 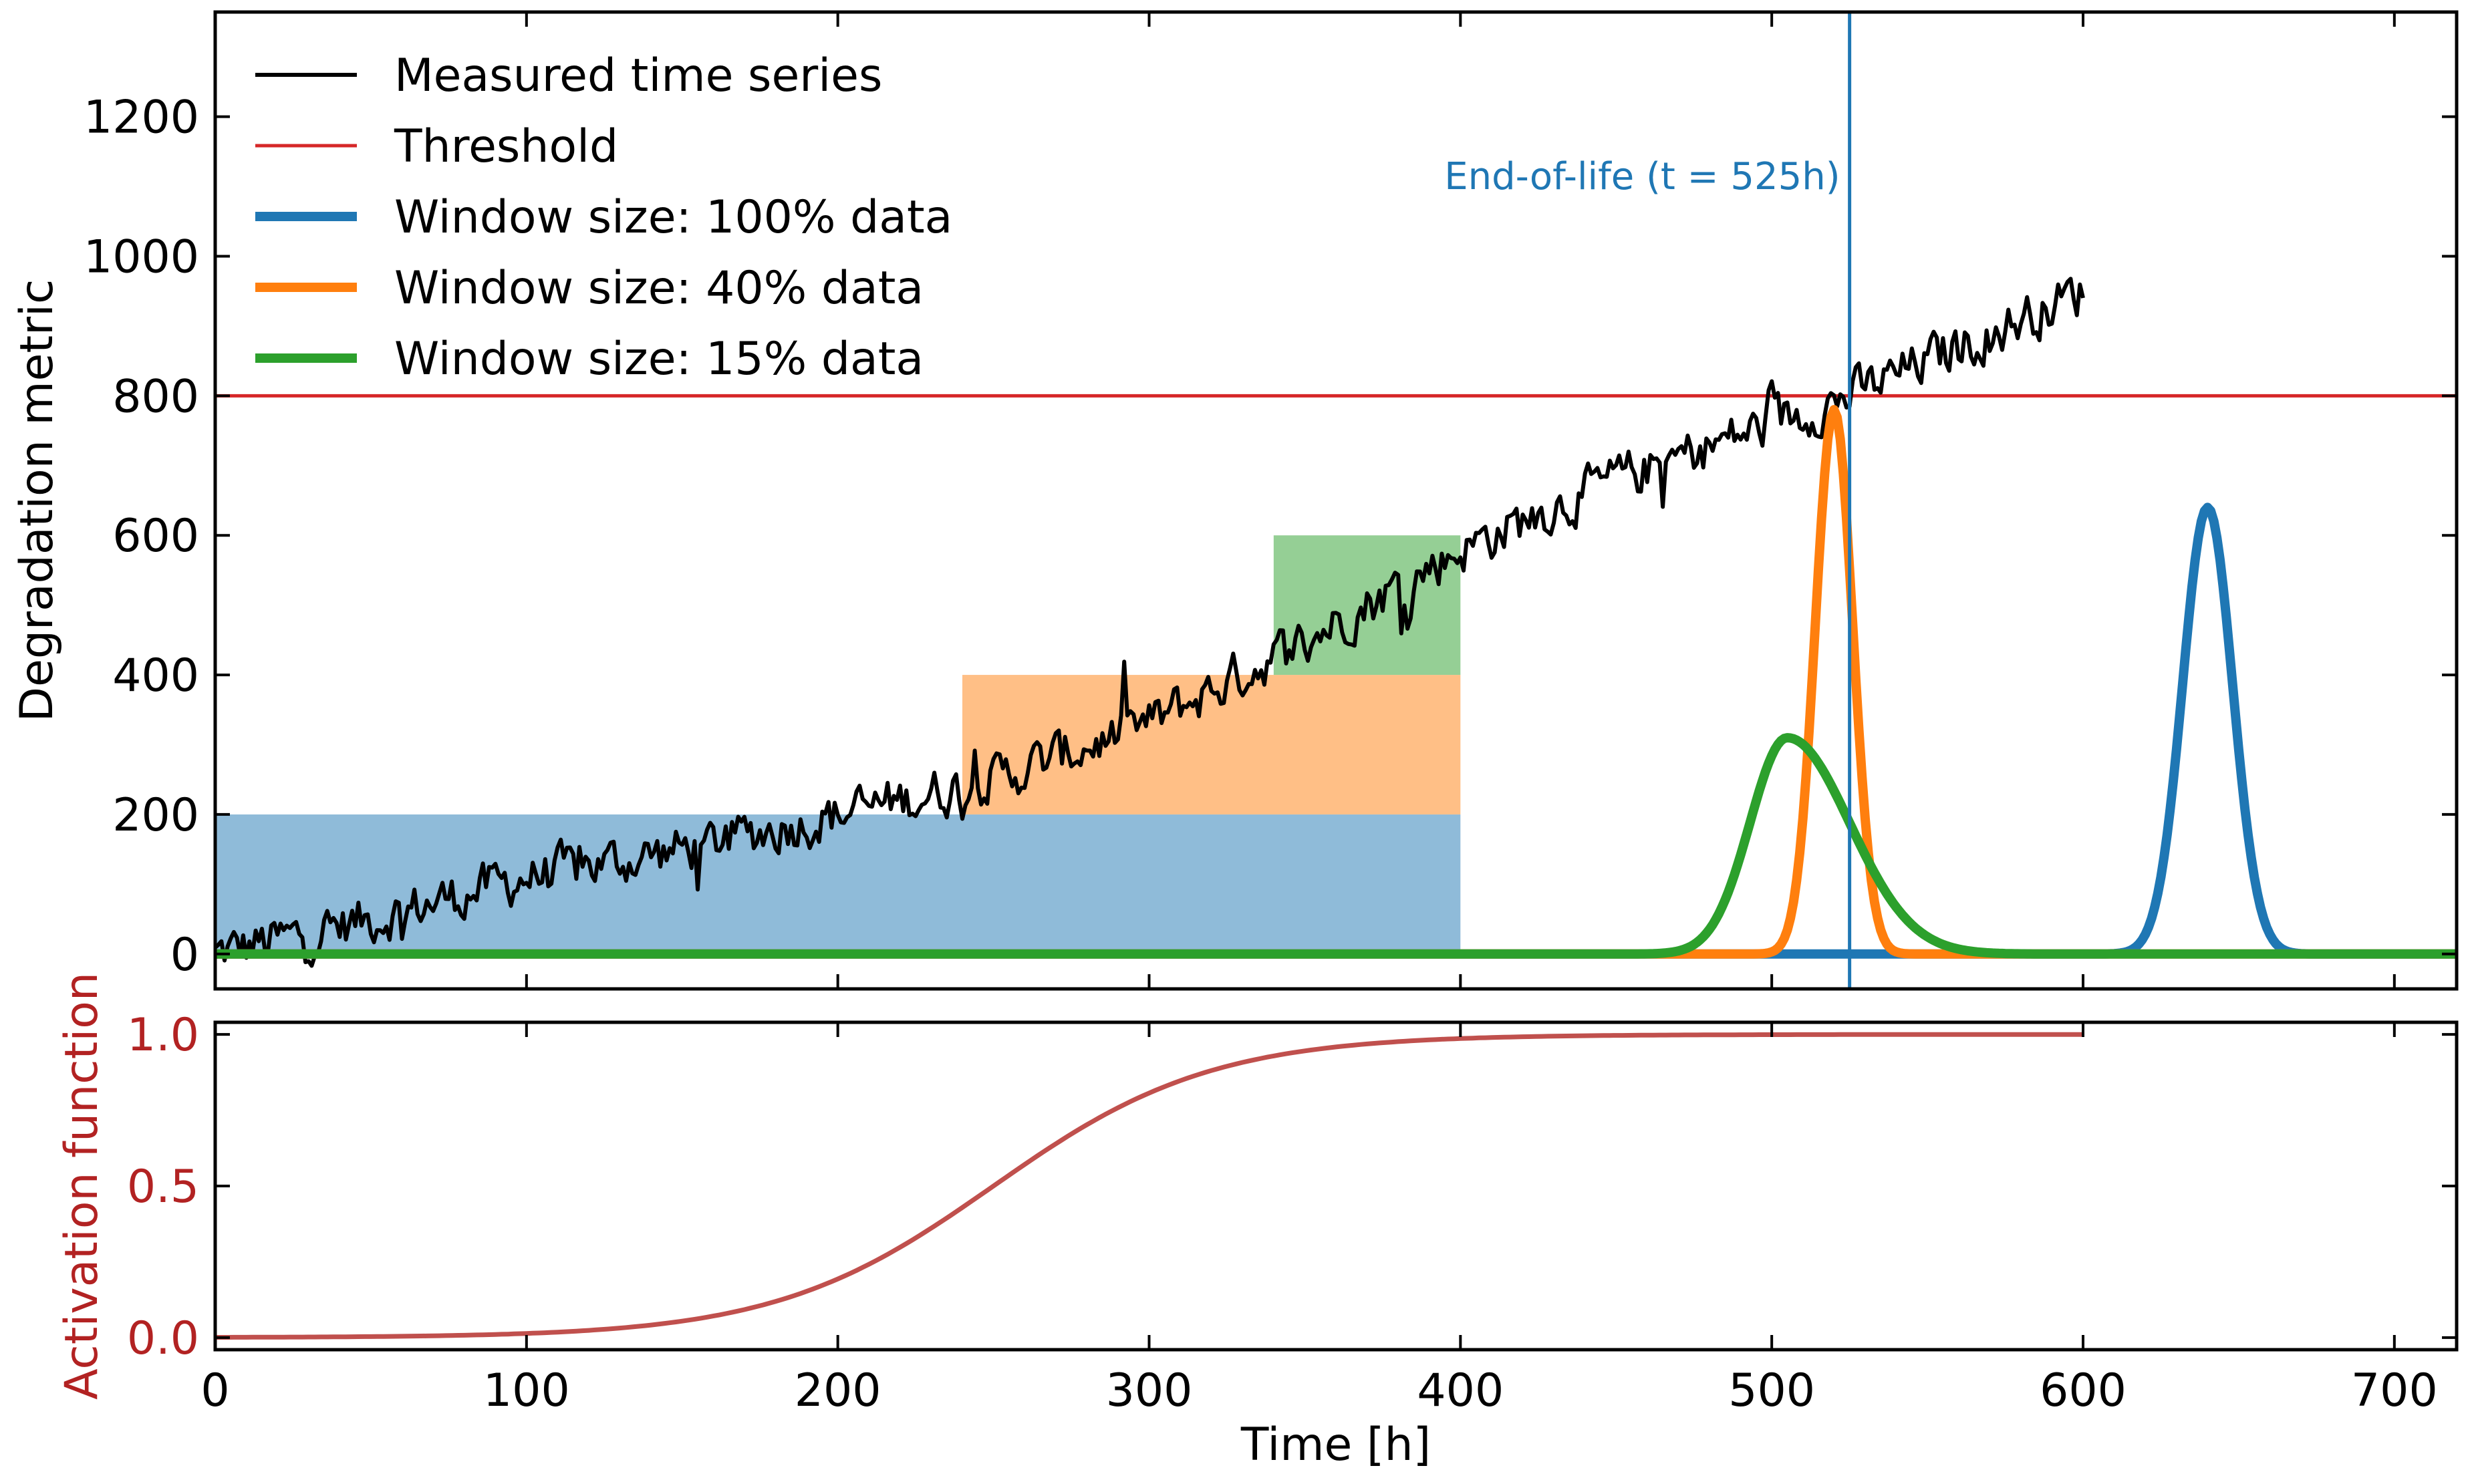 What do you see at coordinates (37, 501) in the screenshot?
I see `top-ylabel: Degradation metric` at bounding box center [37, 501].